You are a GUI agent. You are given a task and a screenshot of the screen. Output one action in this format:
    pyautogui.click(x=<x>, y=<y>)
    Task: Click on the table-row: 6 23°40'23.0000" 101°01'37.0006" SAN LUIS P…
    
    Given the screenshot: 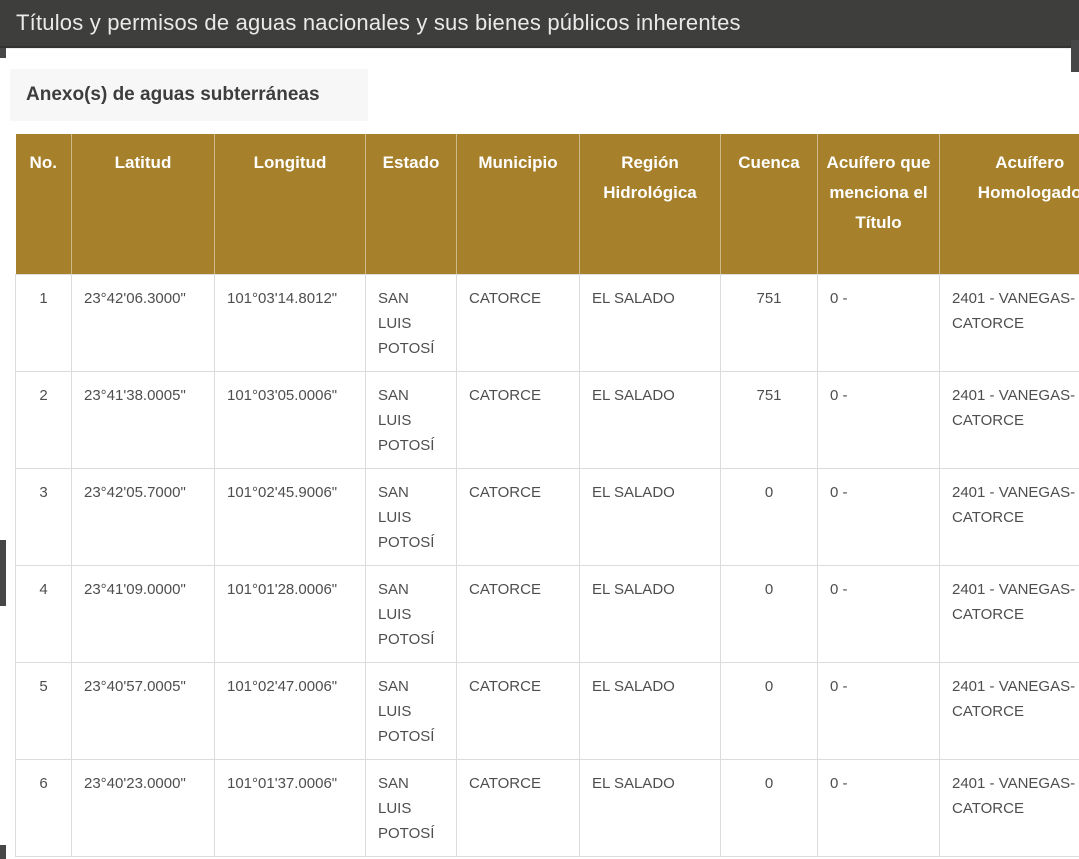 What is the action you would take?
    pyautogui.click(x=547, y=807)
    